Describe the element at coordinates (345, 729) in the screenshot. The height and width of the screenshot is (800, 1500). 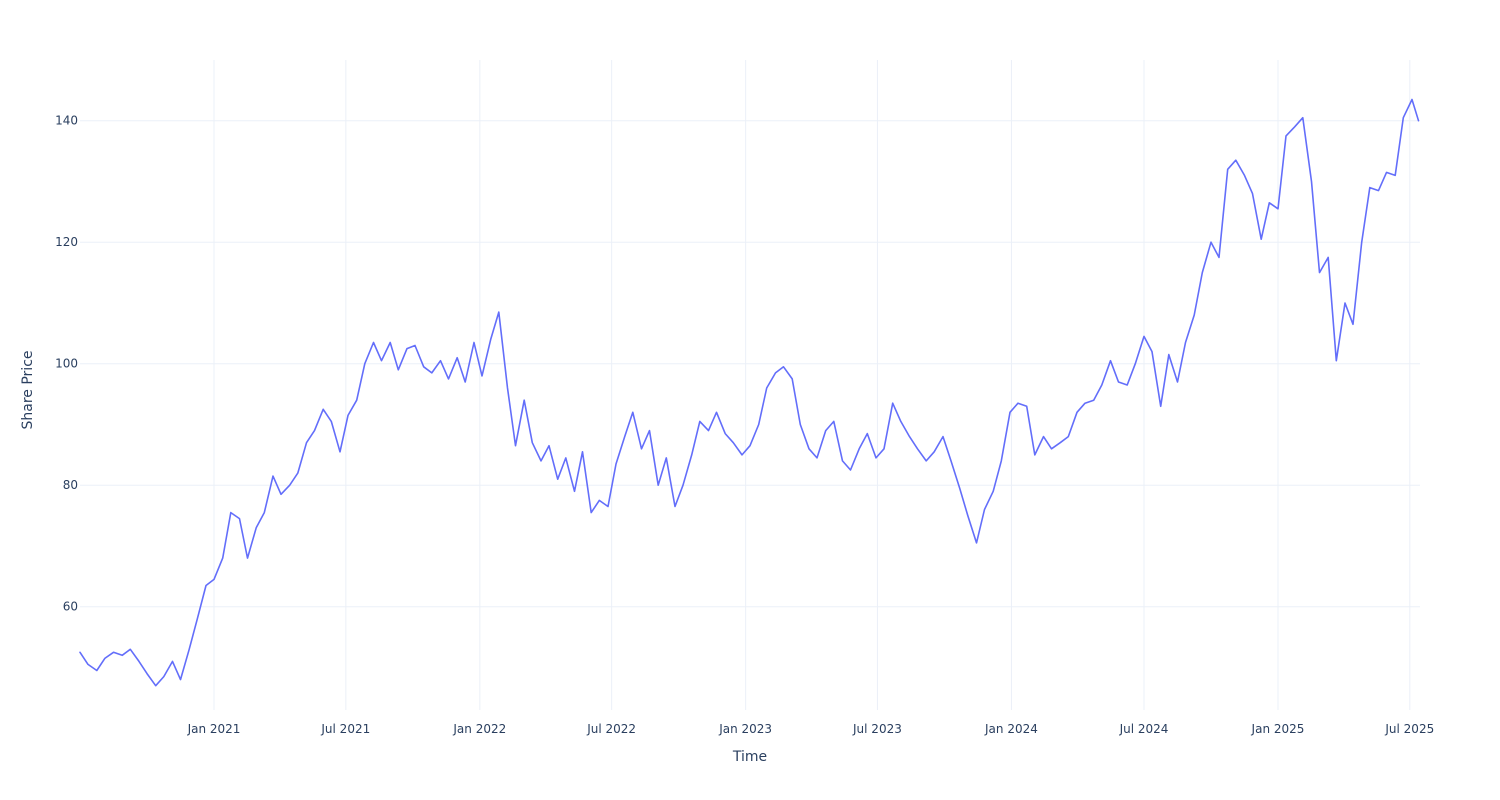
I see `x-tick-label-1: Jul 2021` at that location.